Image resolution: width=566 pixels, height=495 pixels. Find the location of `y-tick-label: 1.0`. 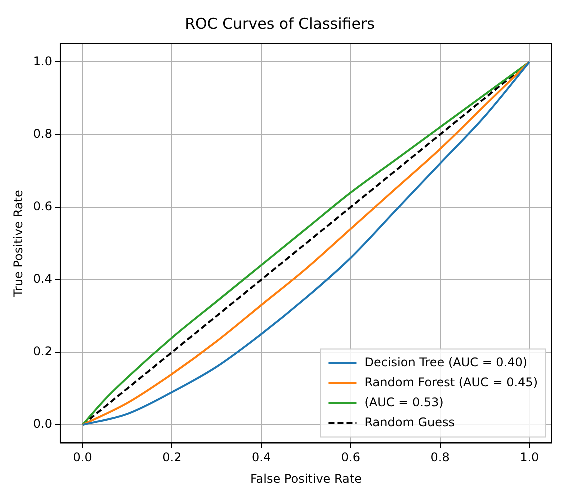

y-tick-label: 1.0 is located at coordinates (42, 61).